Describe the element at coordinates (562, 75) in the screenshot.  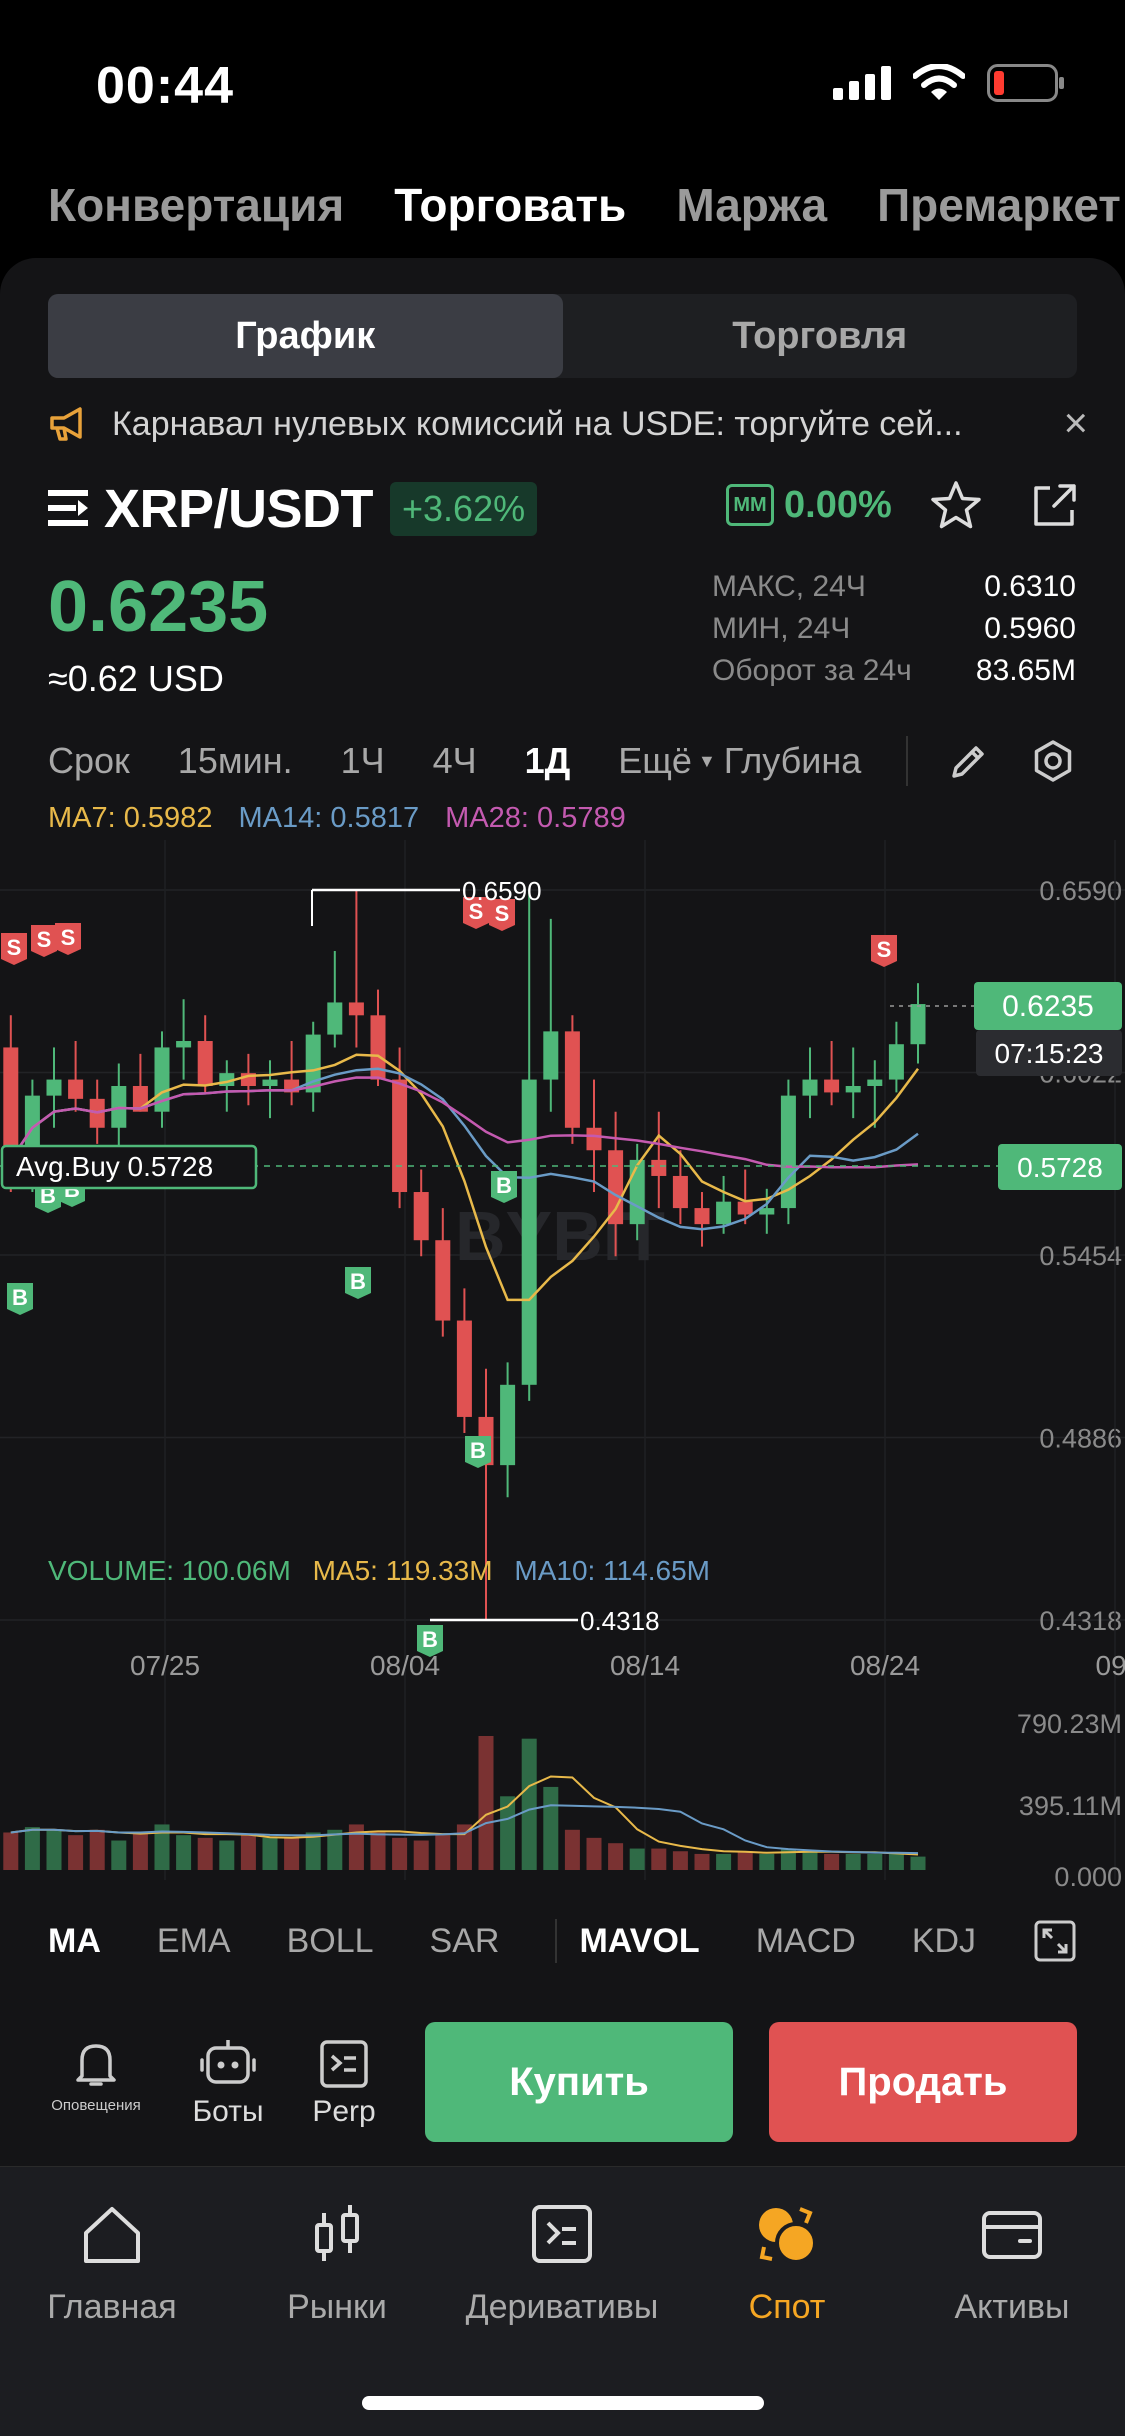
I see `status-bar: 00:44` at that location.